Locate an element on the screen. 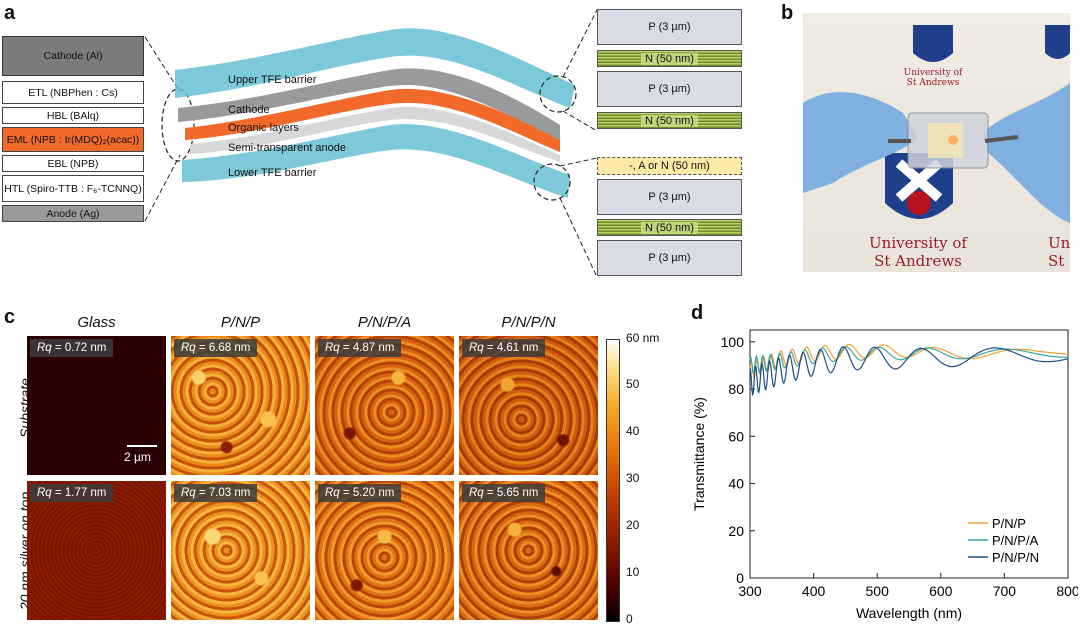 The width and height of the screenshot is (1080, 631). colorbar-tick: 20 is located at coordinates (633, 525).